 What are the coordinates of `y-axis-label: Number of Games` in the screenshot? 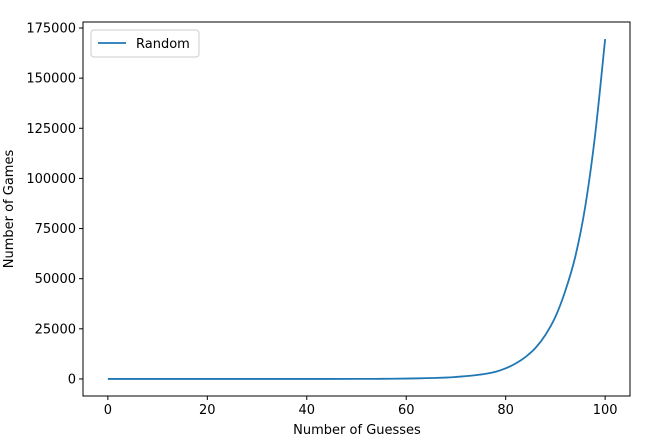 It's located at (9, 209).